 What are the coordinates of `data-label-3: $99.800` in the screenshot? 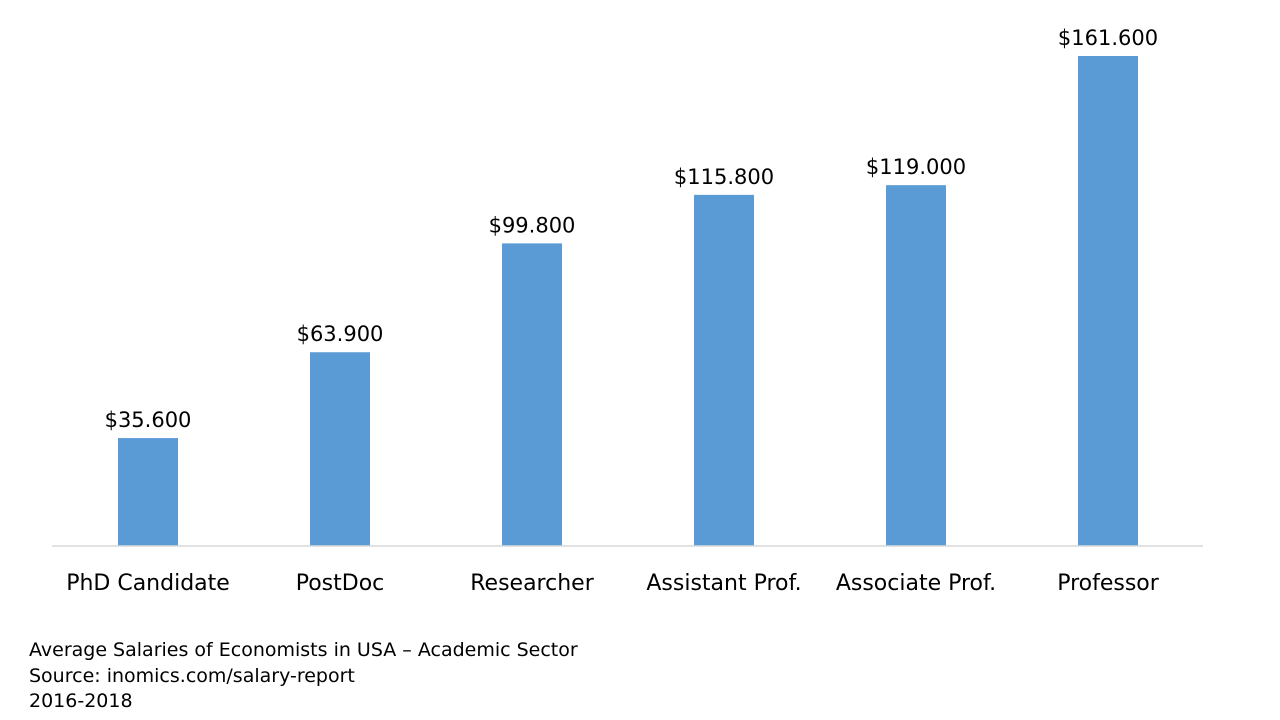 It's located at (532, 225).